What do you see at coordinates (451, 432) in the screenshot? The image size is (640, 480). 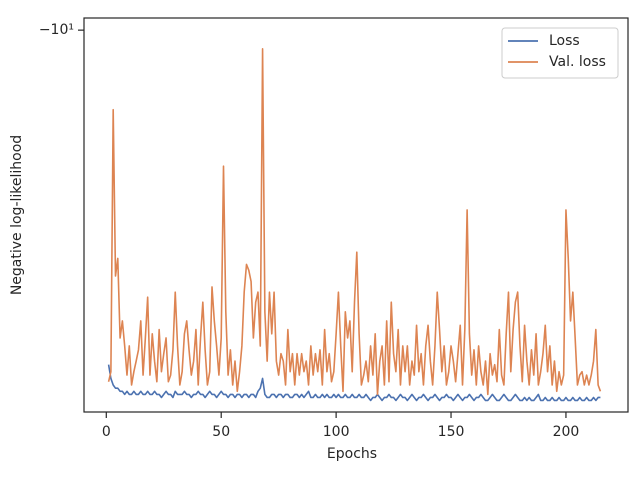 I see `x-tick-label: 150` at bounding box center [451, 432].